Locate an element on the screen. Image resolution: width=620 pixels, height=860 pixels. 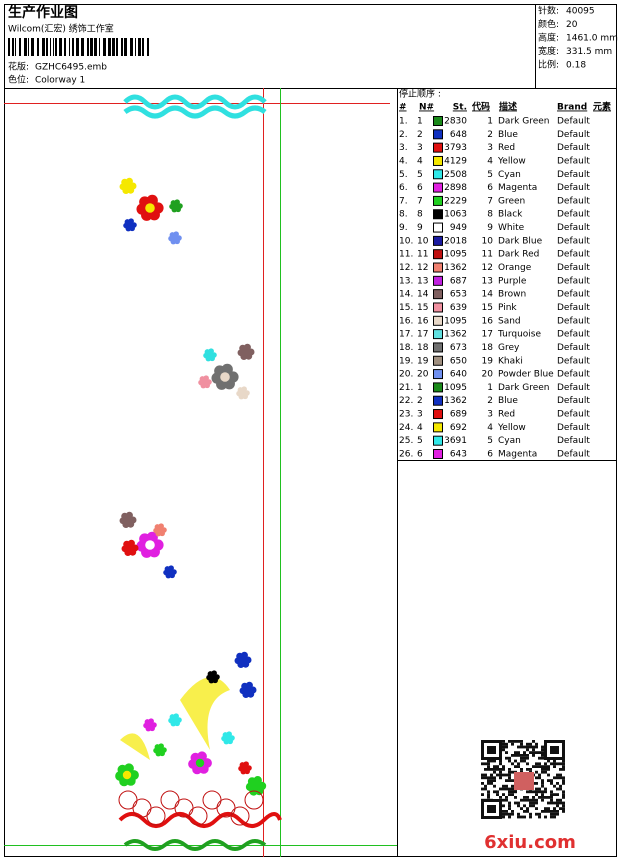
table-cell: 1. is located at coordinates (403, 122).